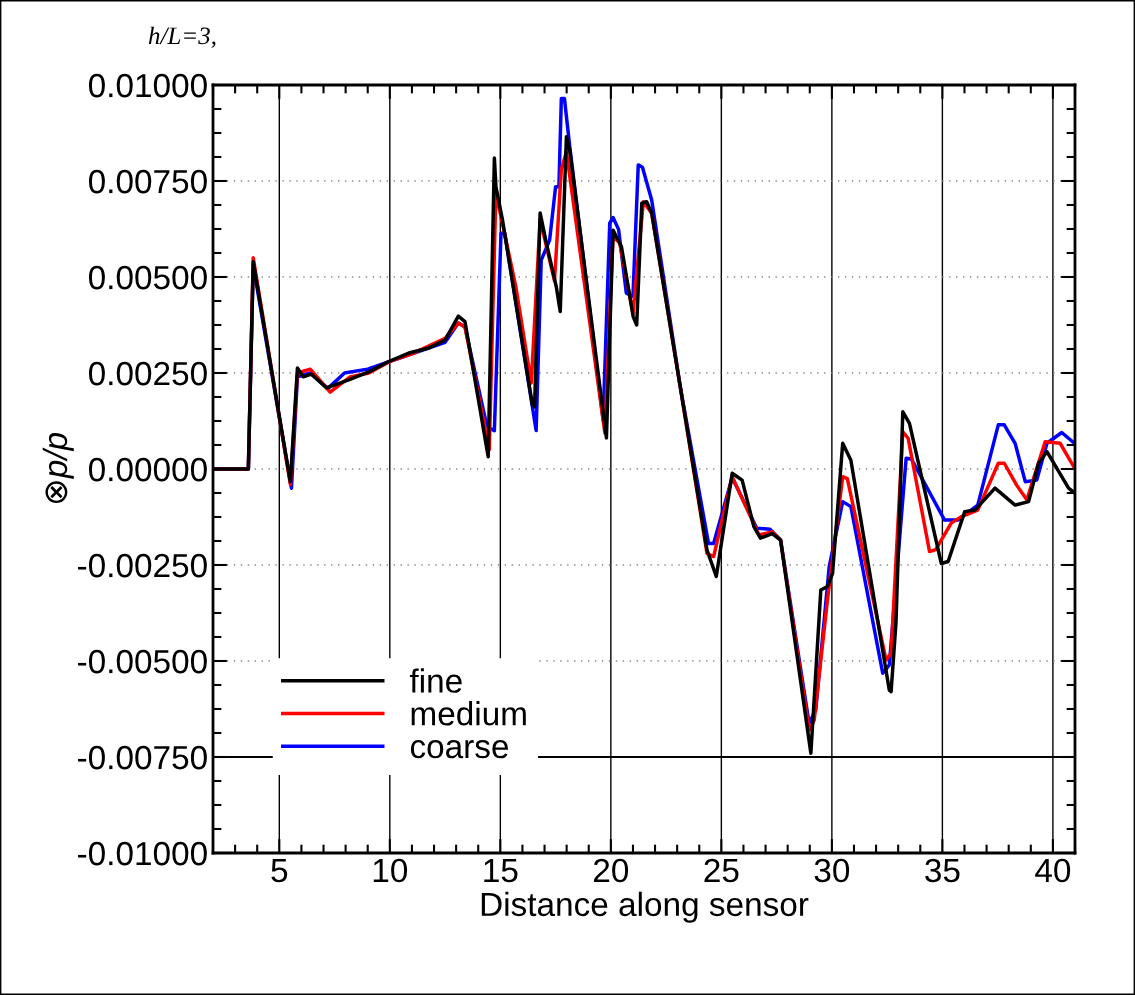 The height and width of the screenshot is (995, 1135). I want to click on x-tick-label: 30, so click(832, 870).